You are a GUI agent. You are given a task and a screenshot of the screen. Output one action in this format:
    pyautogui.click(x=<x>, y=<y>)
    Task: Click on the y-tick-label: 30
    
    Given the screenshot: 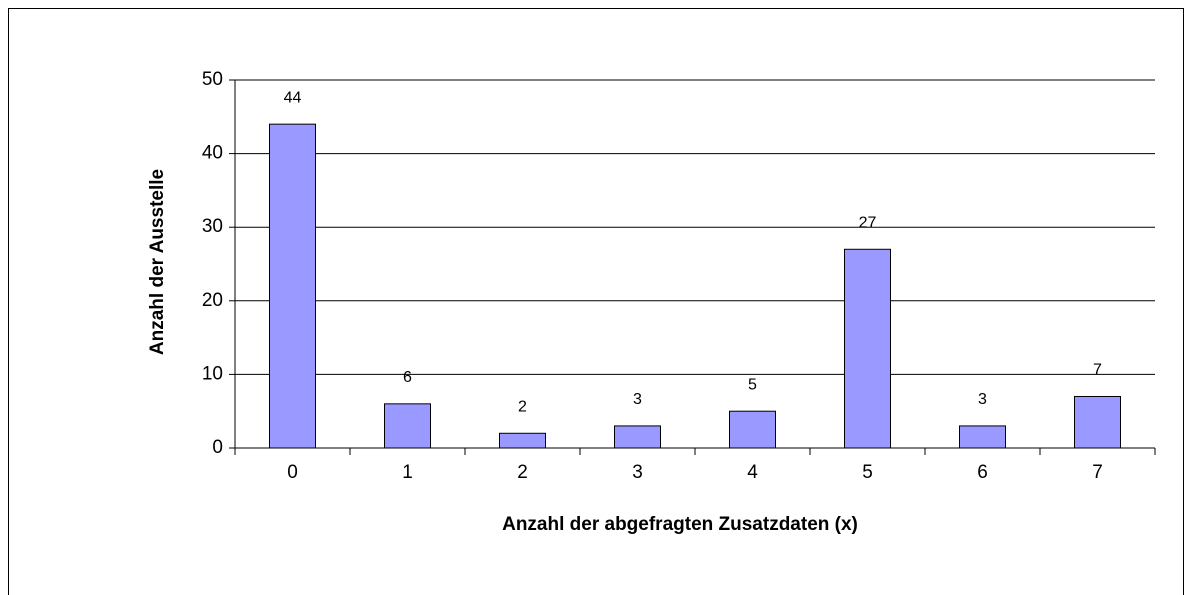 What is the action you would take?
    pyautogui.click(x=212, y=226)
    